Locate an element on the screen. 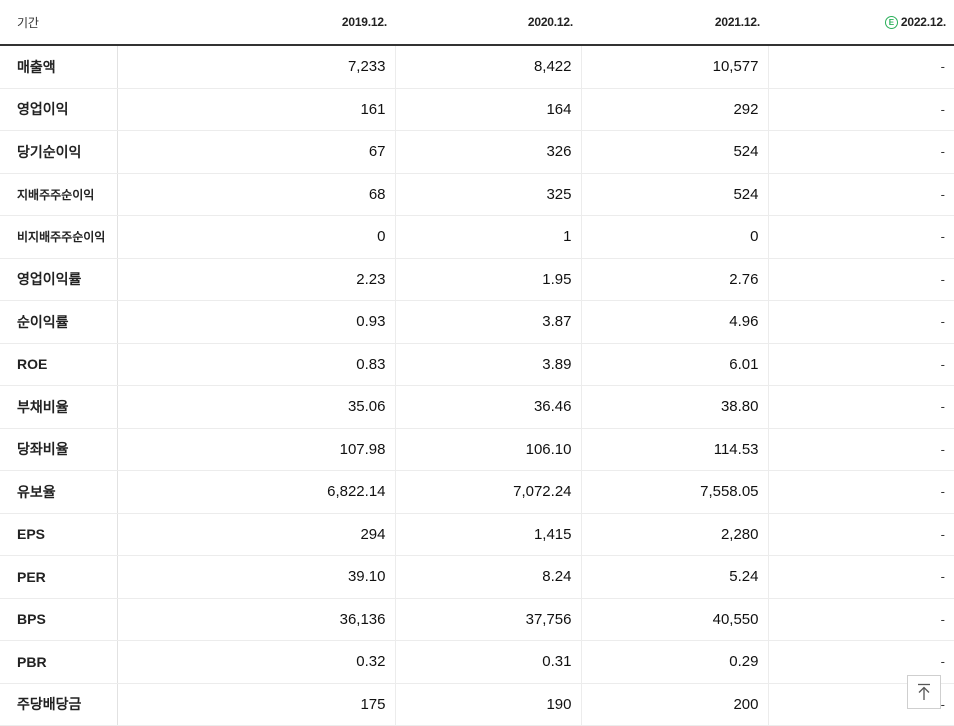  period-2019: 2019.12. is located at coordinates (256, 23).